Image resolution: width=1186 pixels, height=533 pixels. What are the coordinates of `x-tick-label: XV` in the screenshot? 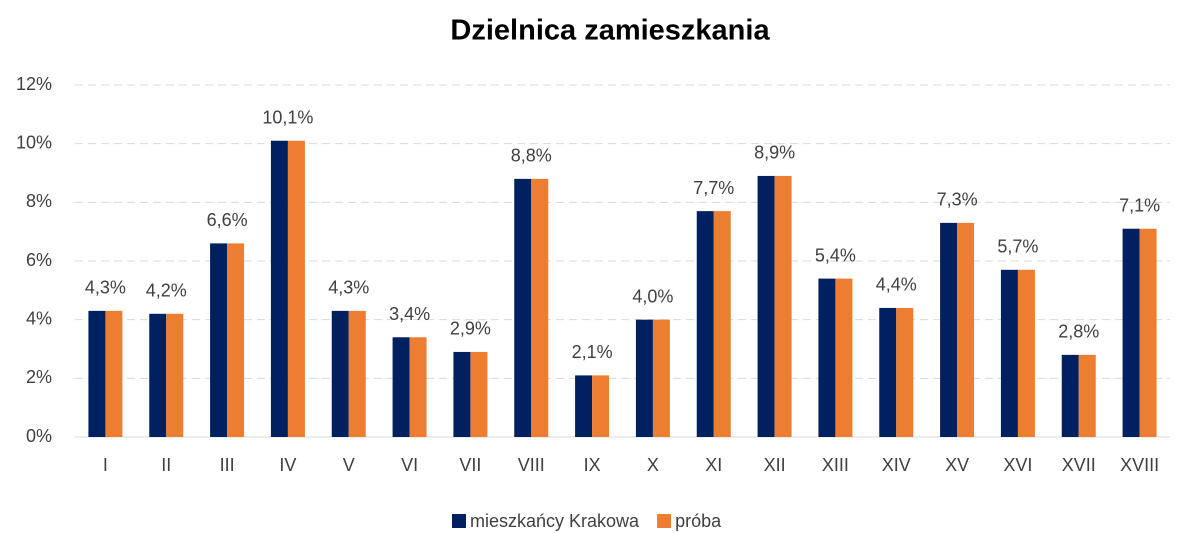 It's located at (957, 465).